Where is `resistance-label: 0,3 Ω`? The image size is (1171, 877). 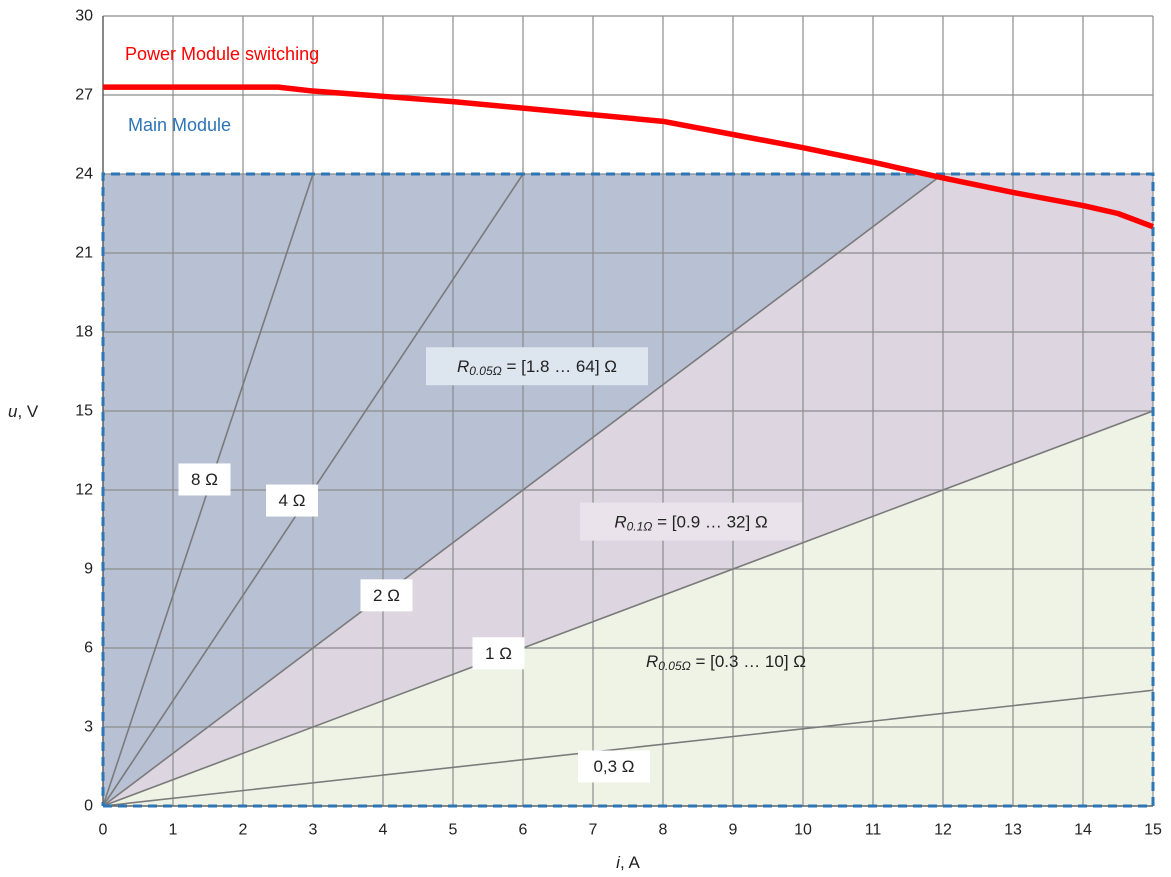 resistance-label: 0,3 Ω is located at coordinates (613, 766).